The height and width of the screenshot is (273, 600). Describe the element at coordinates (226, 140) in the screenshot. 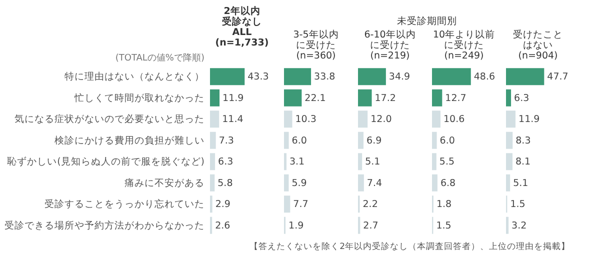

I see `data-label: 7.3` at that location.